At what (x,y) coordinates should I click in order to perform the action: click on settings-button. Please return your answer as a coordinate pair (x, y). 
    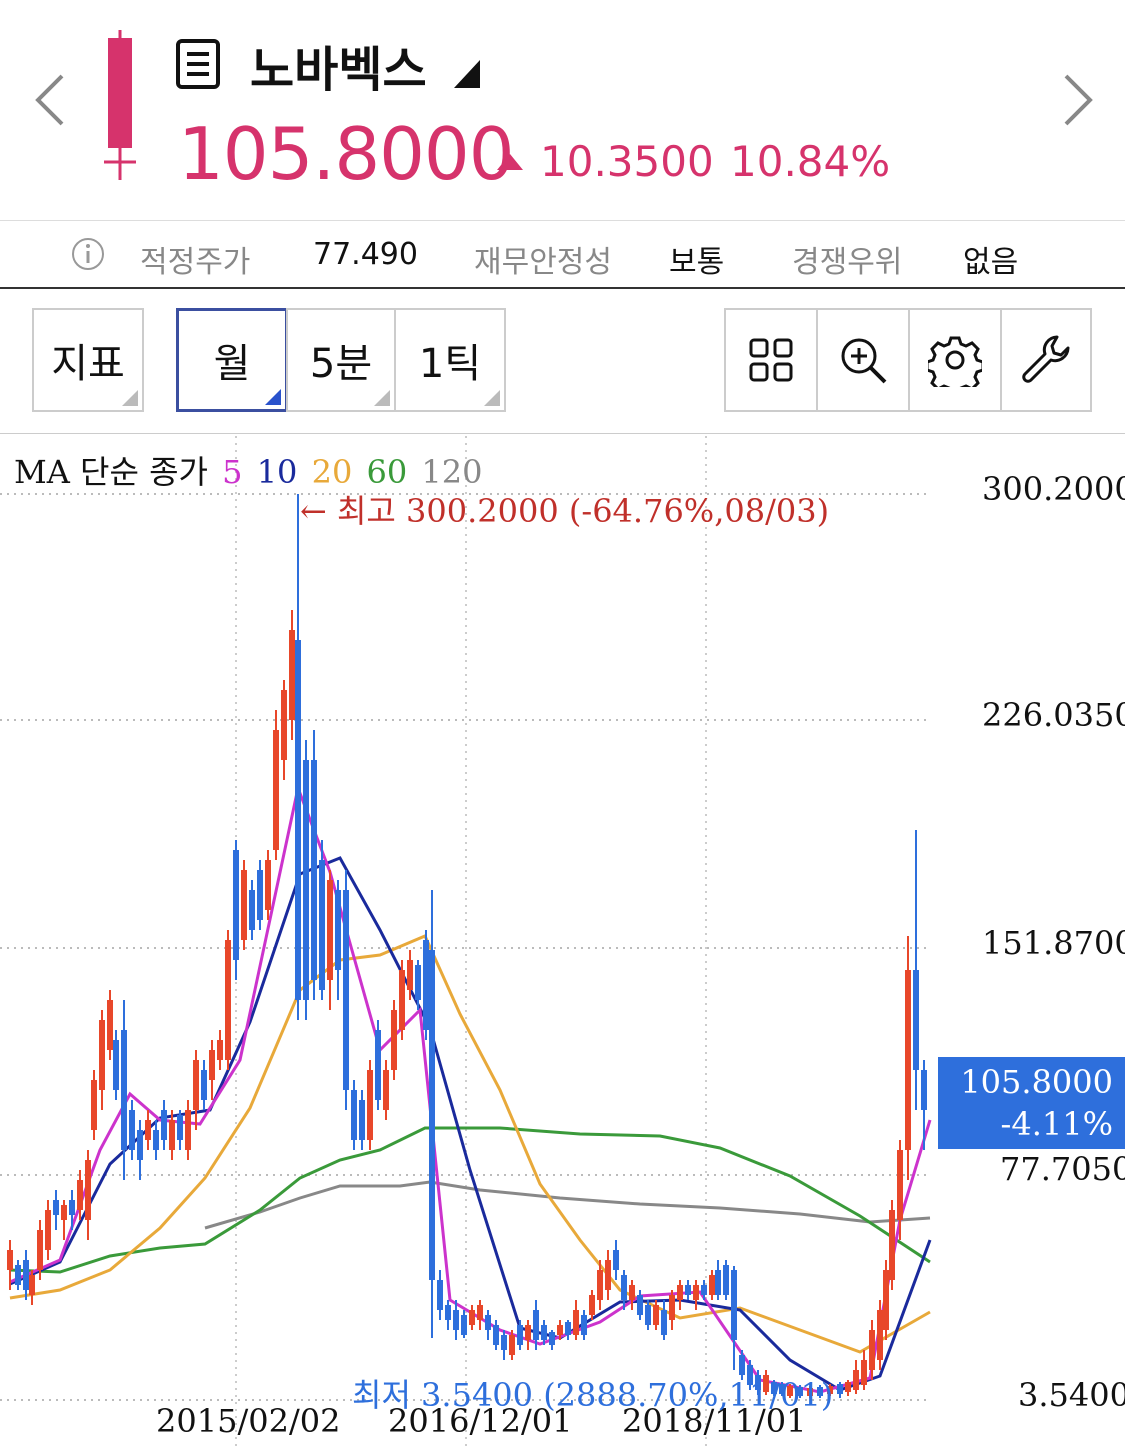
    Looking at the image, I should click on (955, 360).